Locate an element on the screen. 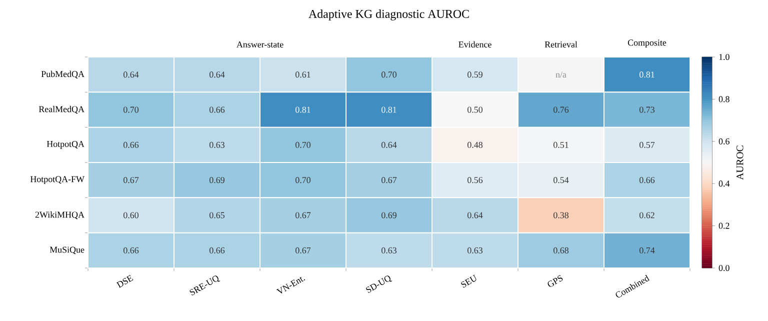  data-label: 0.56 is located at coordinates (475, 180).